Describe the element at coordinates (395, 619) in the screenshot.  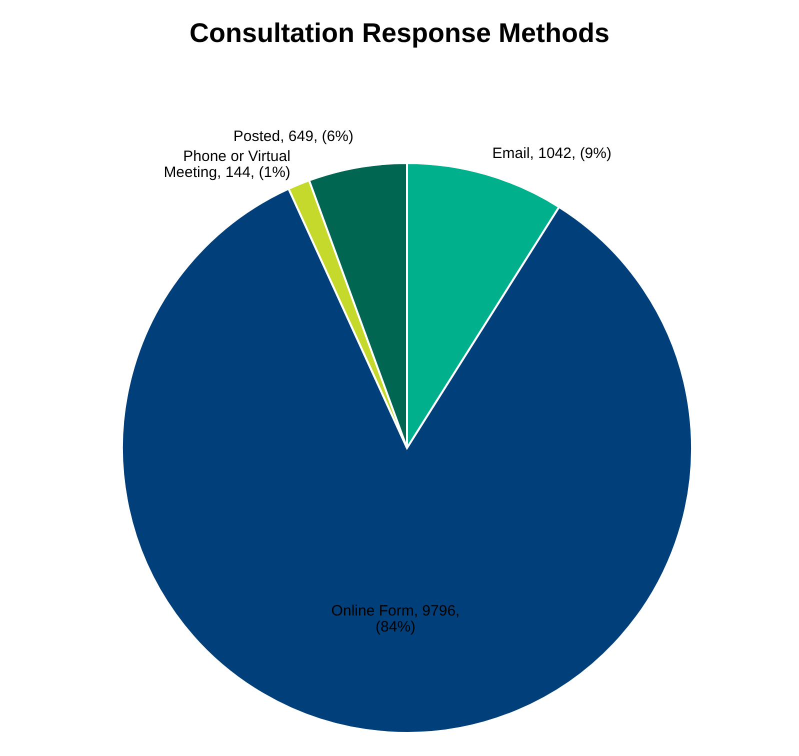
I see `slice-label: Online Form, 9796, (84%)` at that location.